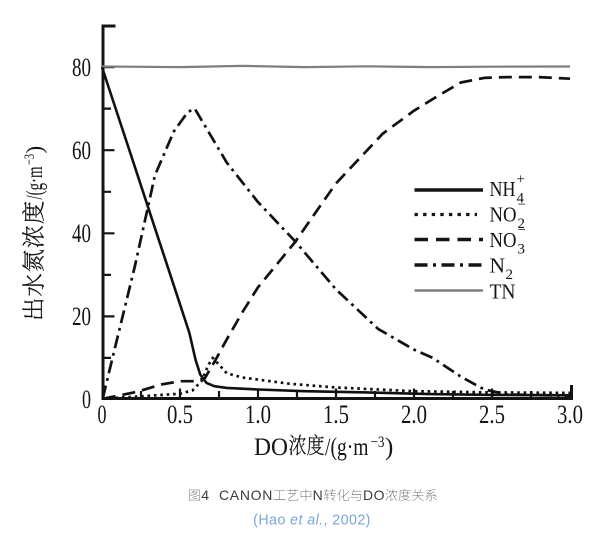  Describe the element at coordinates (246, 495) in the screenshot. I see `svg-text: CANON` at that location.